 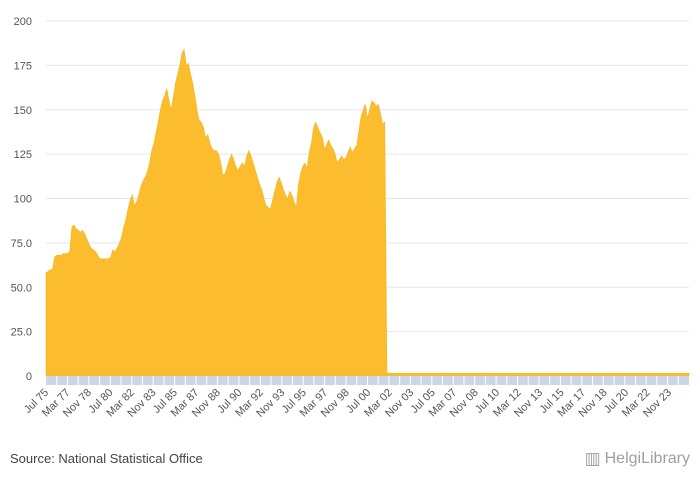 What do you see at coordinates (647, 458) in the screenshot?
I see `brand-name: HelgiLibrary` at bounding box center [647, 458].